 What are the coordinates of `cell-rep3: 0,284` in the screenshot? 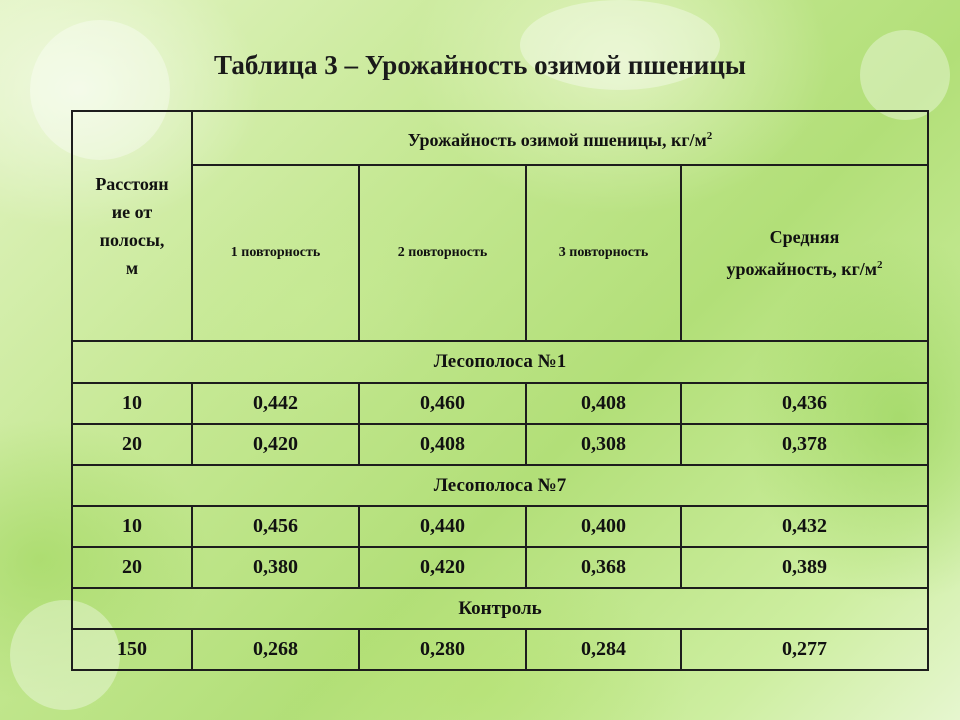 It's located at (603, 649).